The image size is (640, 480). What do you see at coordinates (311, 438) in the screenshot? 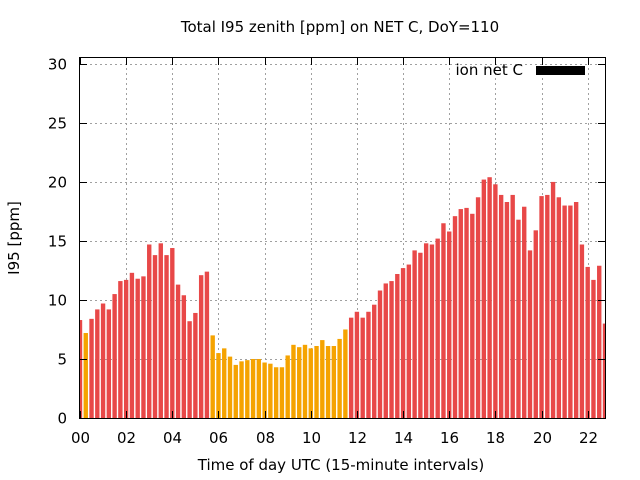
I see `x-tick-label: 10` at bounding box center [311, 438].